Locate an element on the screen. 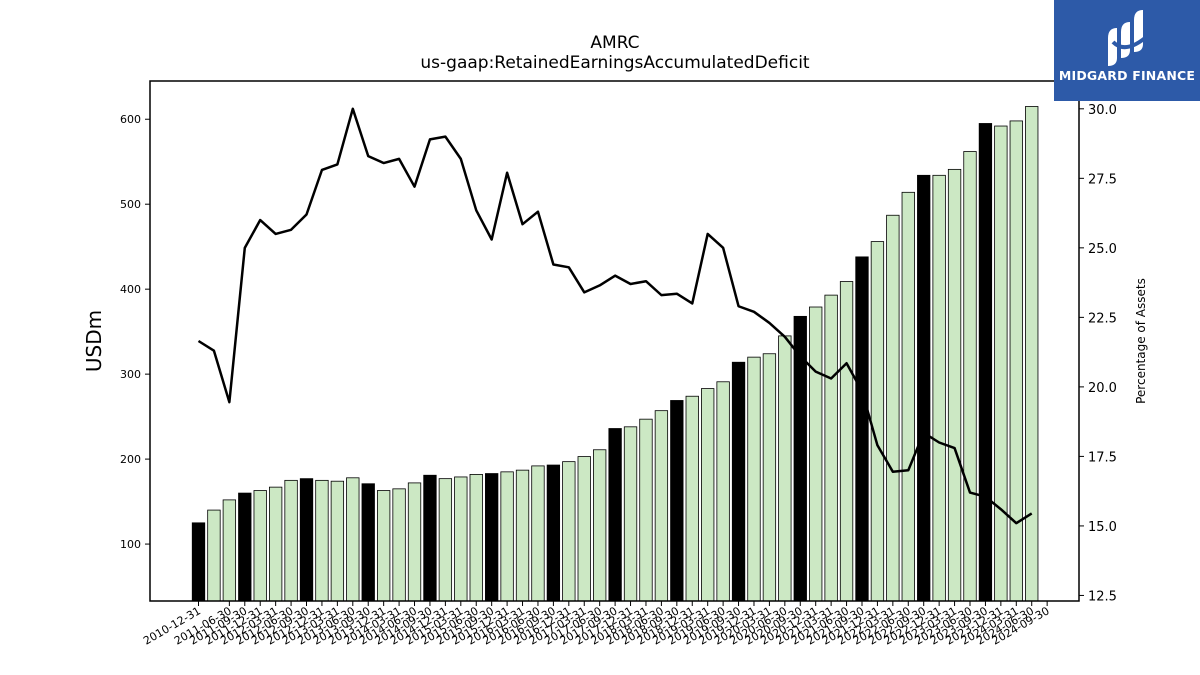 This screenshot has height=675, width=1200. logo-brand-text: MIDGARD FINANCE is located at coordinates (1127, 75).